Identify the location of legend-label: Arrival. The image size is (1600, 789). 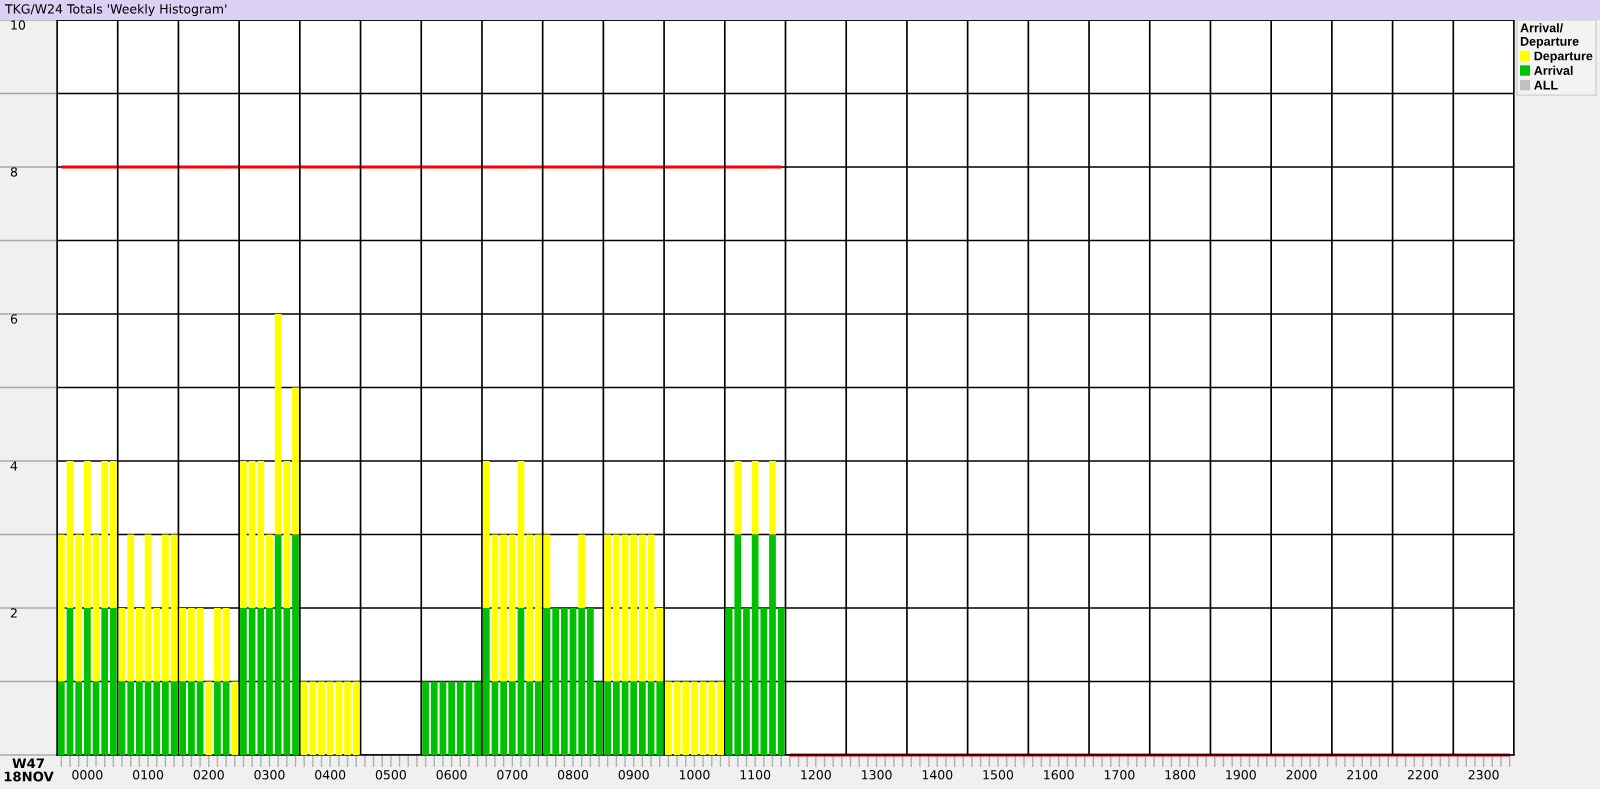
(1553, 70).